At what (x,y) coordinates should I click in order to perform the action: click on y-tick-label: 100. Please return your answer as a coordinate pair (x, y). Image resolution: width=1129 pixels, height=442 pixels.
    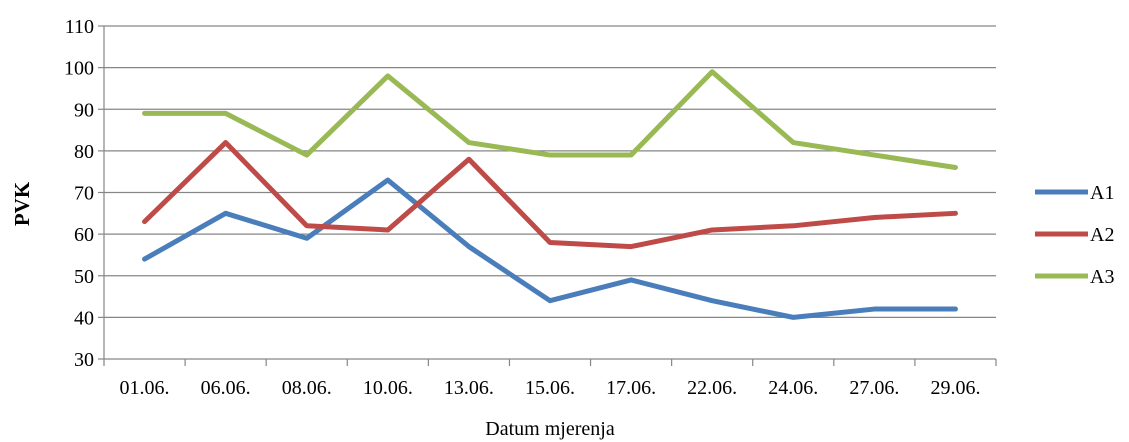
    Looking at the image, I should click on (79, 69).